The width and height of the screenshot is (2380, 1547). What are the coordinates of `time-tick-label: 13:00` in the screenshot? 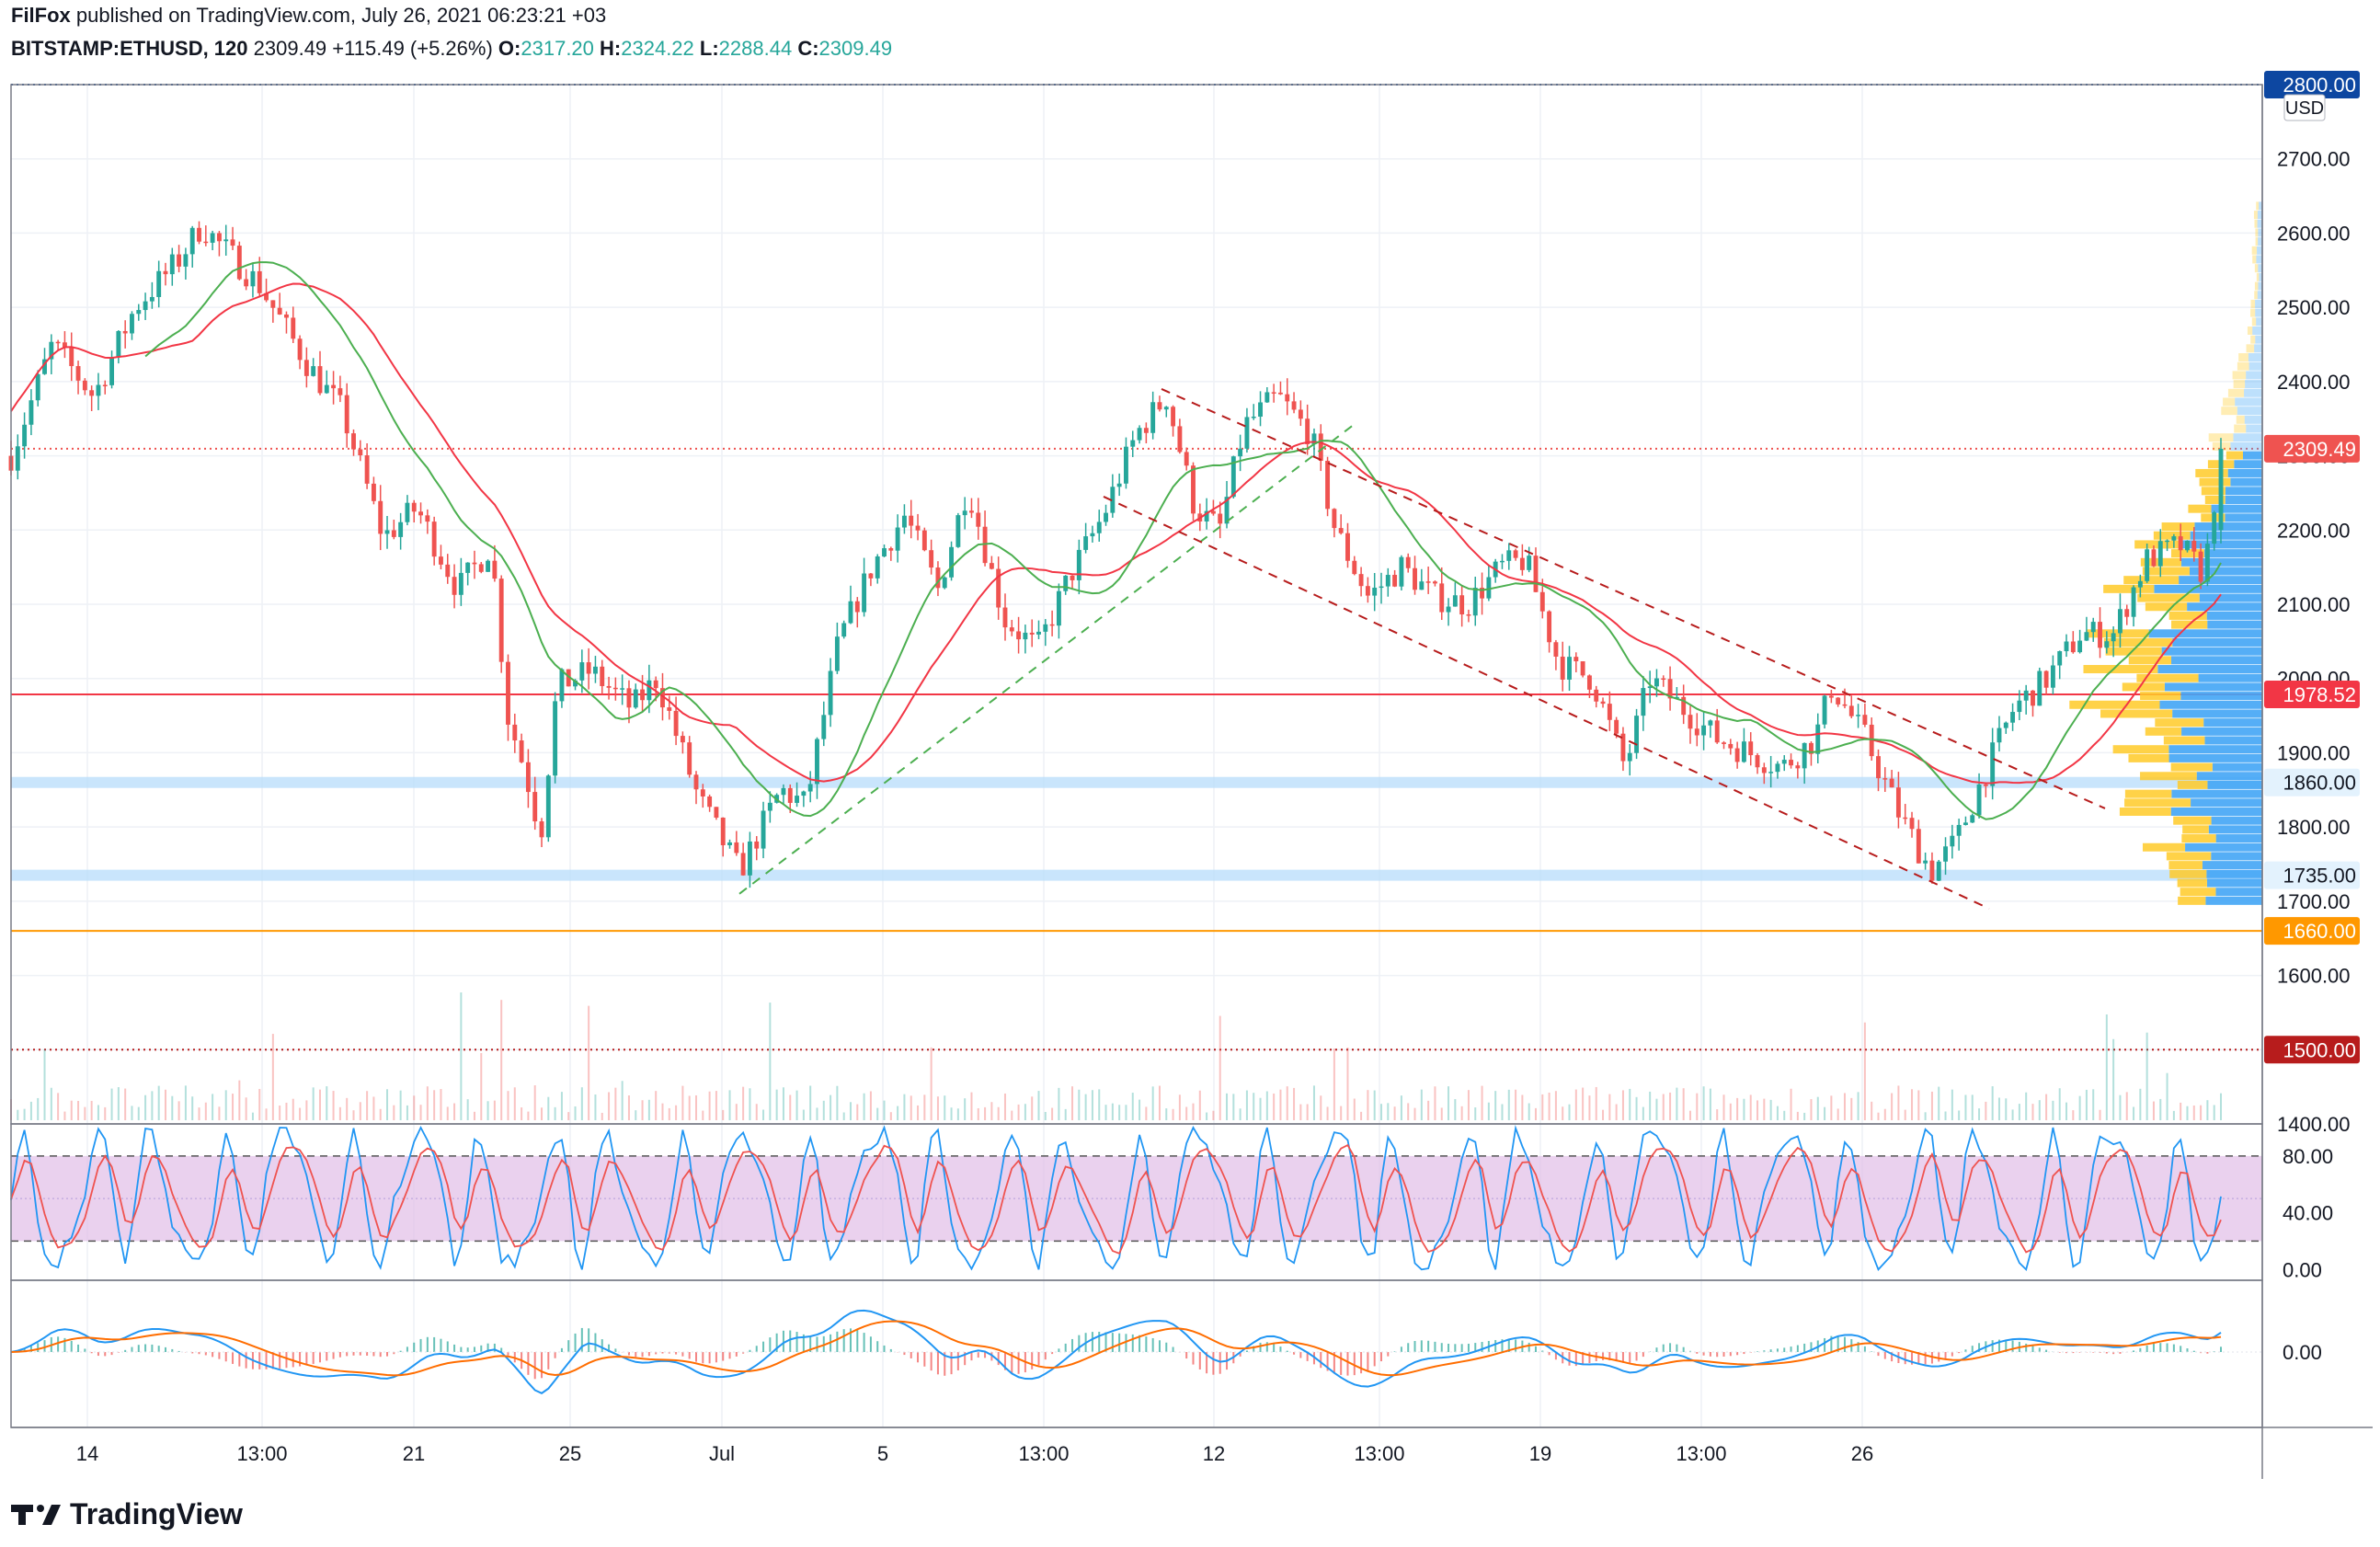 It's located at (1701, 1453).